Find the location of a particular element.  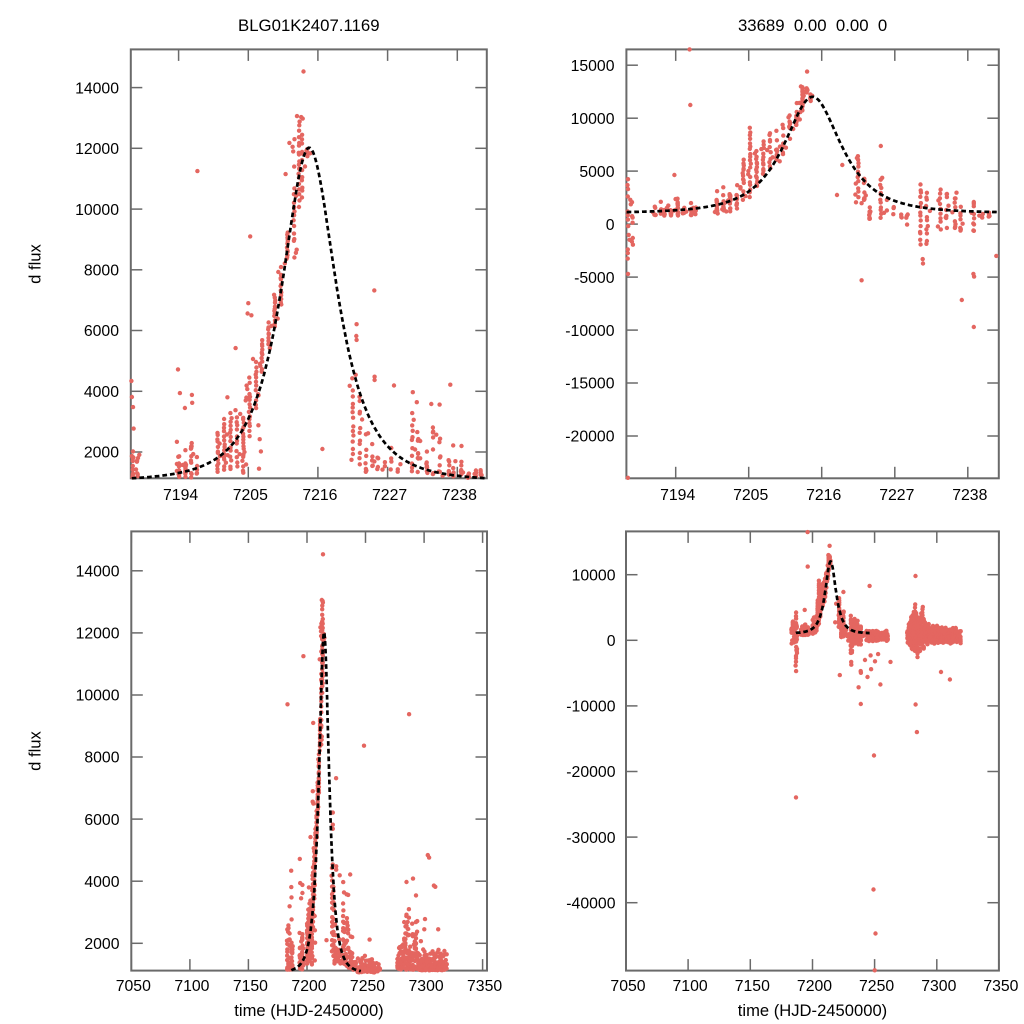

svg-text: -5000 is located at coordinates (594, 278).